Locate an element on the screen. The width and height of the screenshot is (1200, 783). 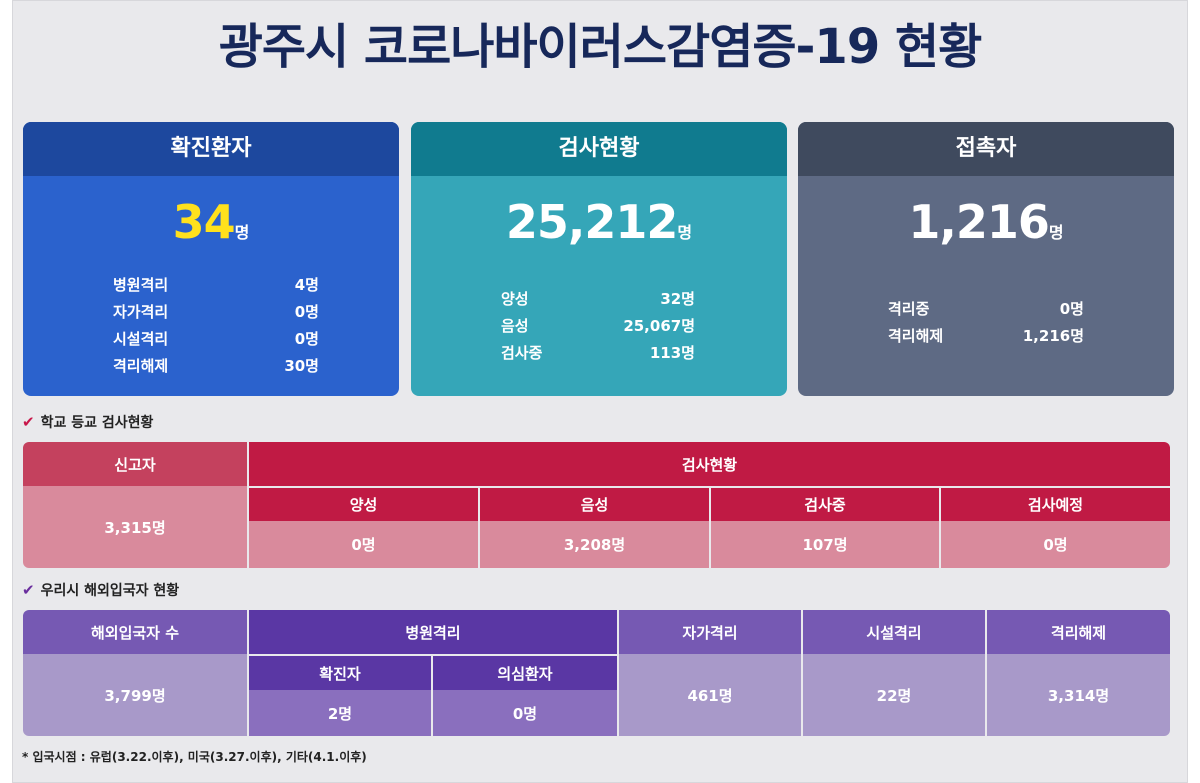
page-title: 광주시 코로나바이러스감염증-19 현황 is located at coordinates (600, 47).